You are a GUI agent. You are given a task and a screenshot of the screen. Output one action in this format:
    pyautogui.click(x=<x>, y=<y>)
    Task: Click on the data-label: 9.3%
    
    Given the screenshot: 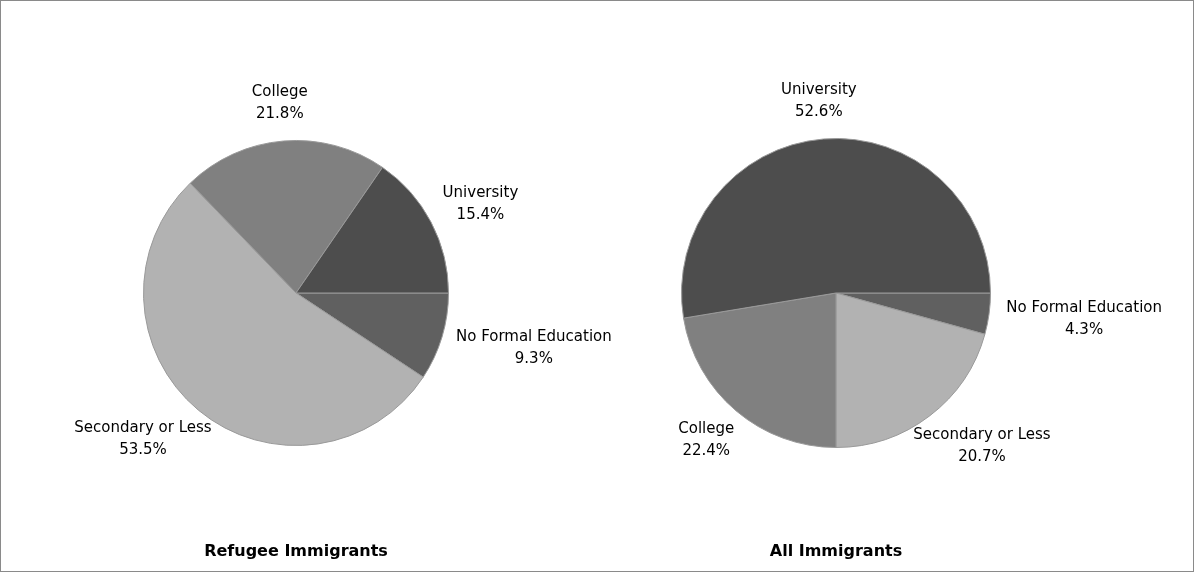 What is the action you would take?
    pyautogui.click(x=533, y=357)
    